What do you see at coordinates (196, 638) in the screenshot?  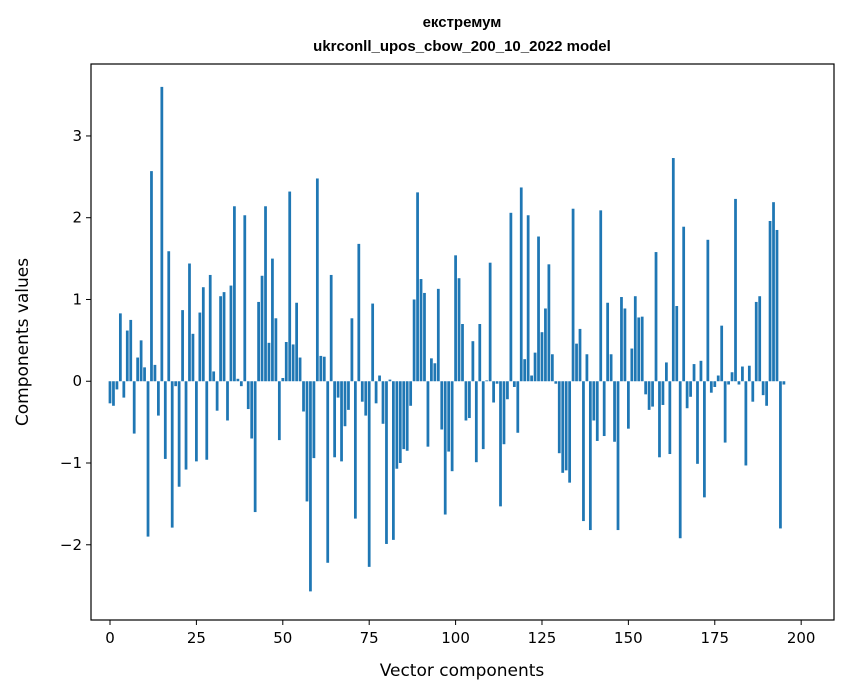 I see `x-tick-label: 25` at bounding box center [196, 638].